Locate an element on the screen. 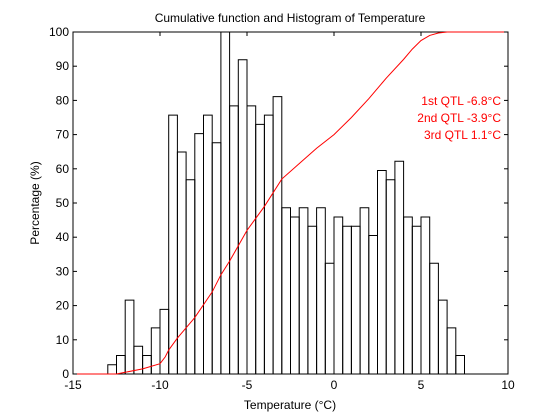  x-axis-label: Temperature (°C) is located at coordinates (290, 405).